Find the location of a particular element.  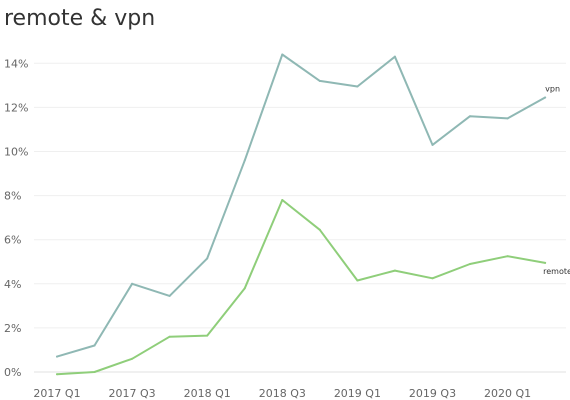

y-tick-label: 6% is located at coordinates (12, 240).